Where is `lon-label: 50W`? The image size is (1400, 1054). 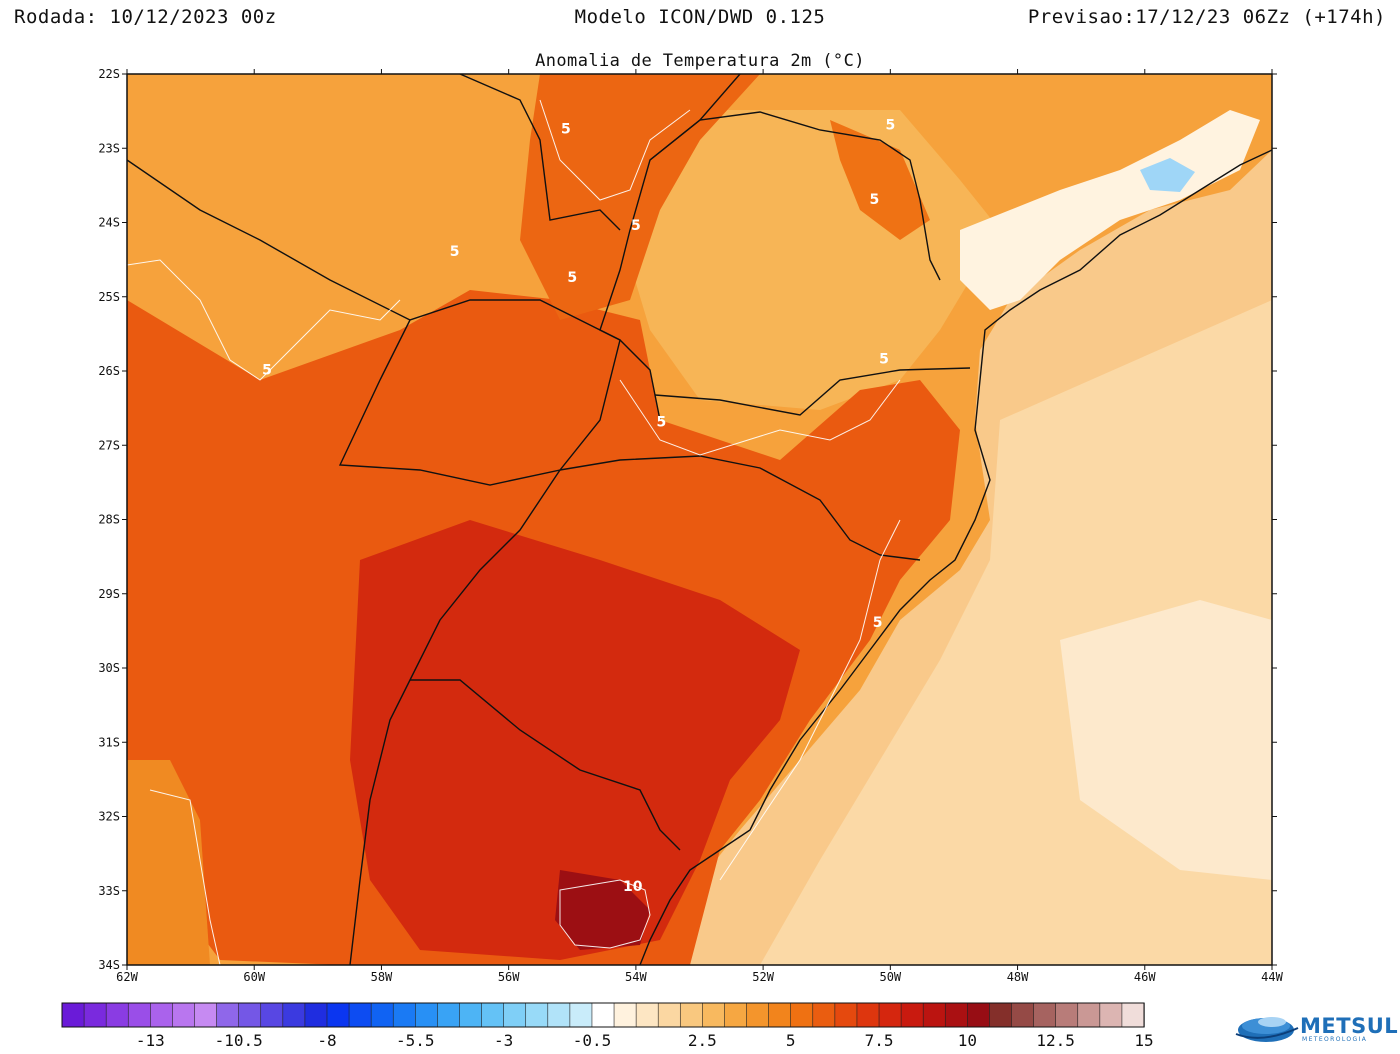 lon-label: 50W is located at coordinates (890, 977).